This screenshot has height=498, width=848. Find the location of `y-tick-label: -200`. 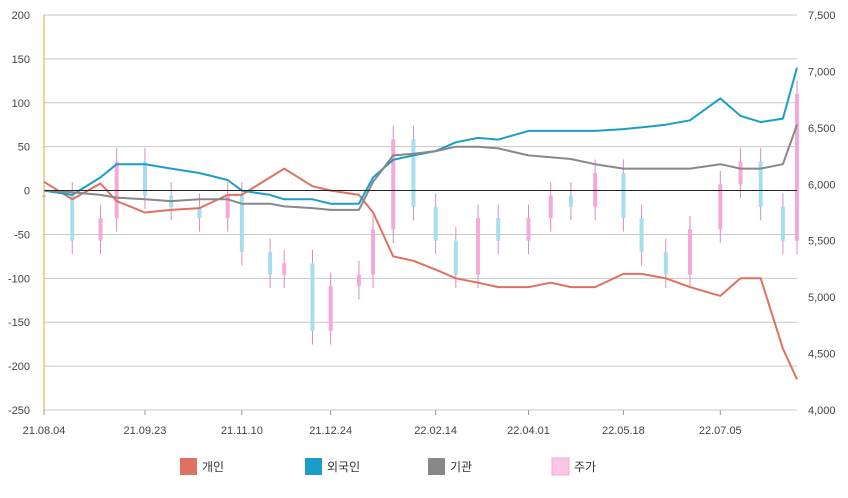

y-tick-label: -200 is located at coordinates (19, 367).